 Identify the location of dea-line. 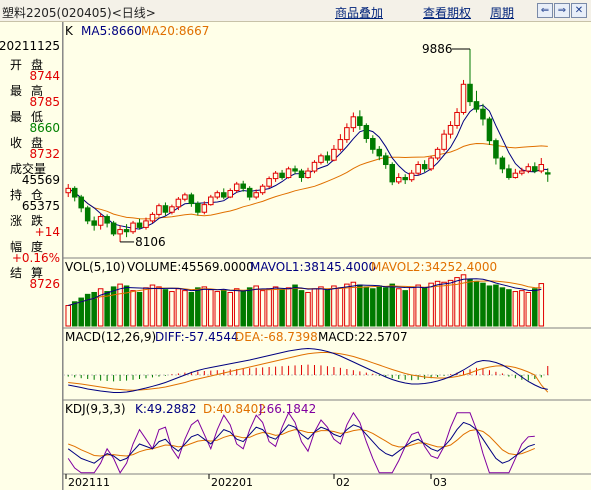
(308, 372).